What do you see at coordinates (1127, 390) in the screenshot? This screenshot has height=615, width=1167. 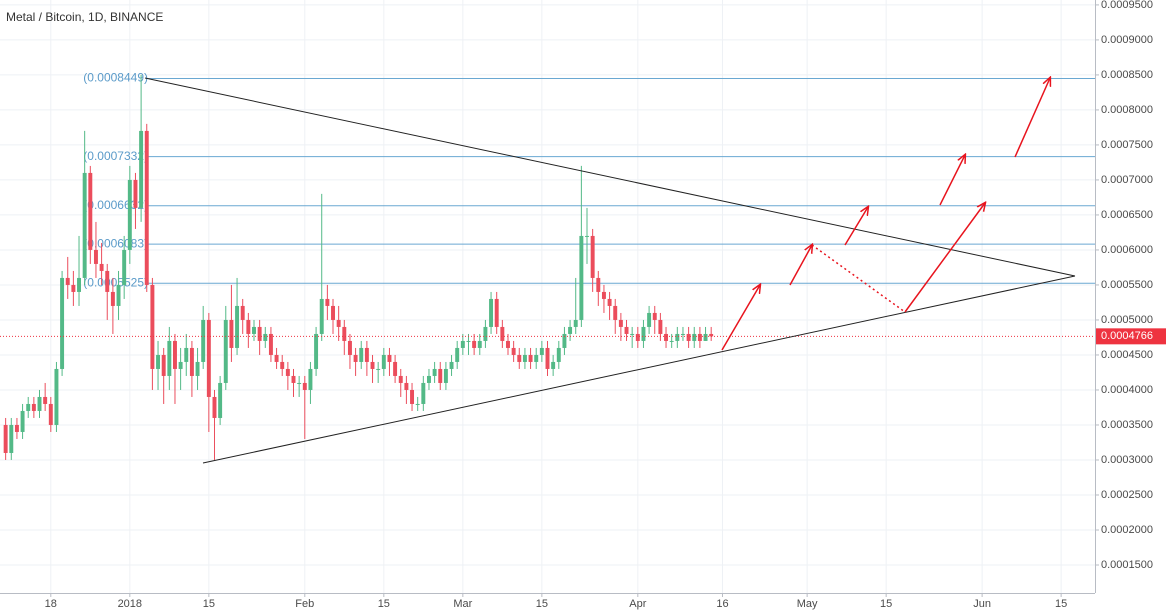 I see `y-tick-label: 0.0004000` at bounding box center [1127, 390].